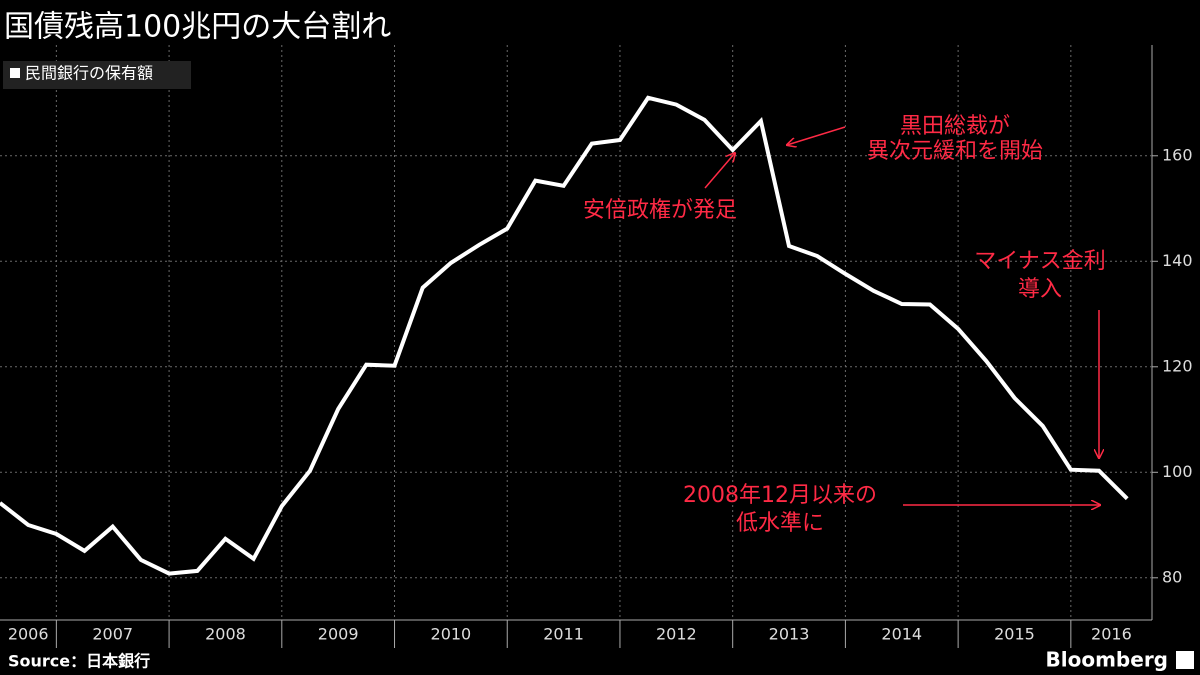 This screenshot has height=675, width=1200. What do you see at coordinates (1107, 660) in the screenshot?
I see `brand: Bloomberg` at bounding box center [1107, 660].